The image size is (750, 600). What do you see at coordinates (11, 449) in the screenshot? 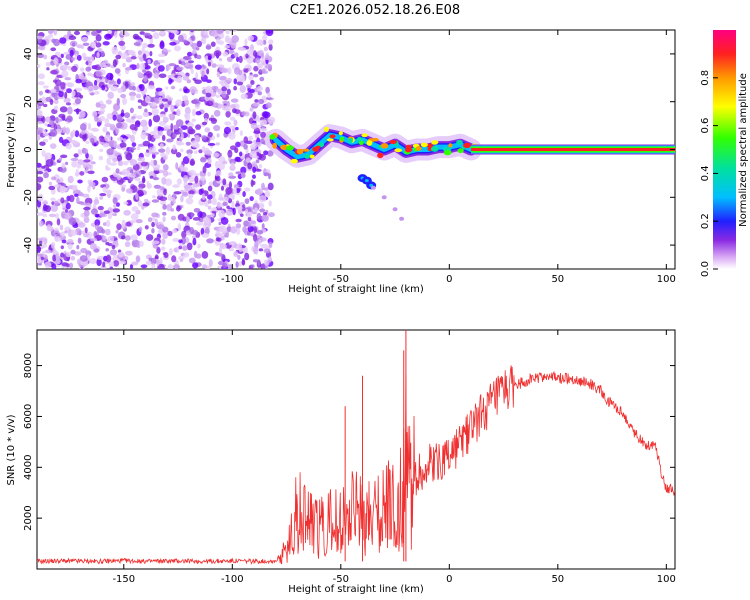
I see `snr-ylabel: SNR (10 * v/v)` at bounding box center [11, 449].